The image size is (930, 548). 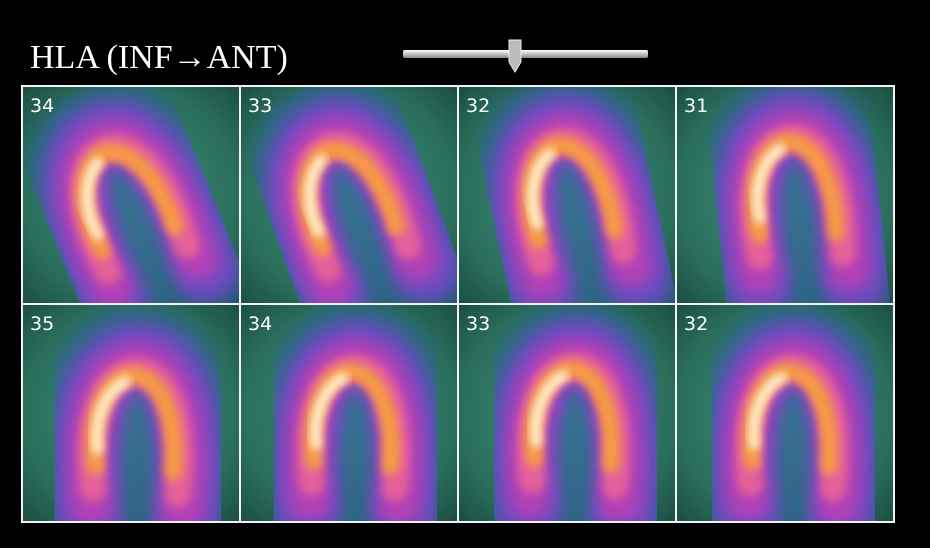 I want to click on slice-slider, so click(x=525, y=56).